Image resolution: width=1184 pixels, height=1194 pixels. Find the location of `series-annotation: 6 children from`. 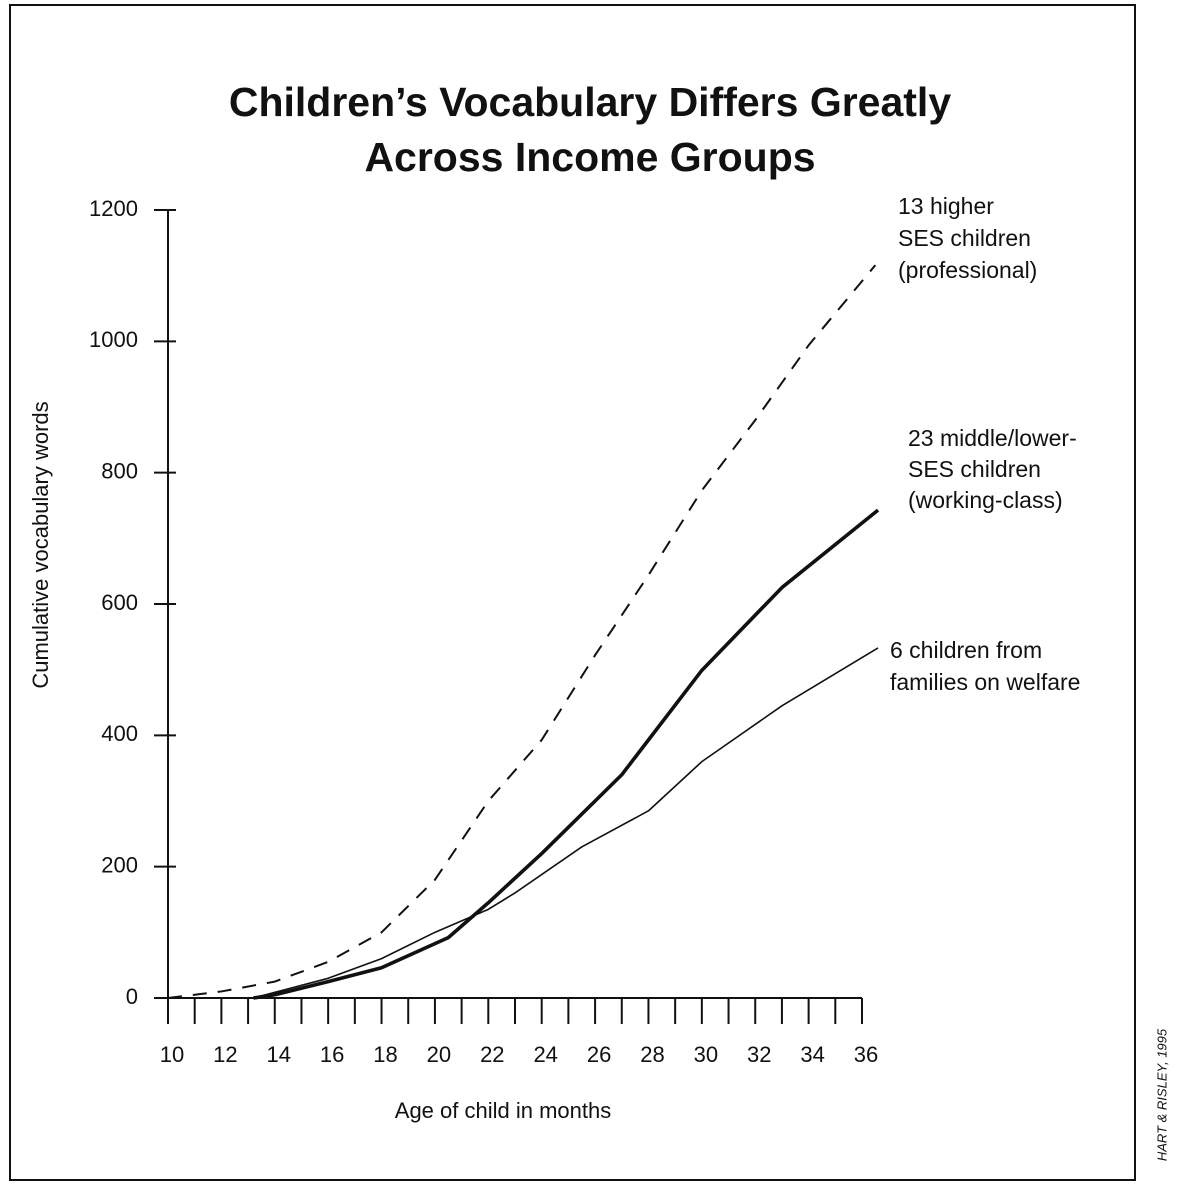

series-annotation: 6 children from is located at coordinates (966, 650).